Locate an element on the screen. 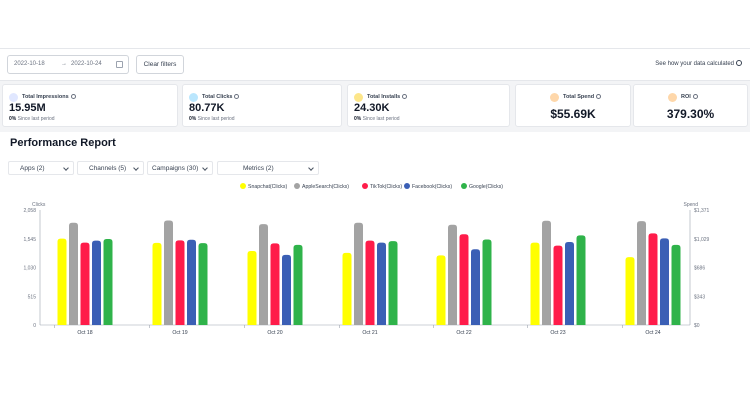  apps-dropdown: Apps (2) is located at coordinates (41, 168).